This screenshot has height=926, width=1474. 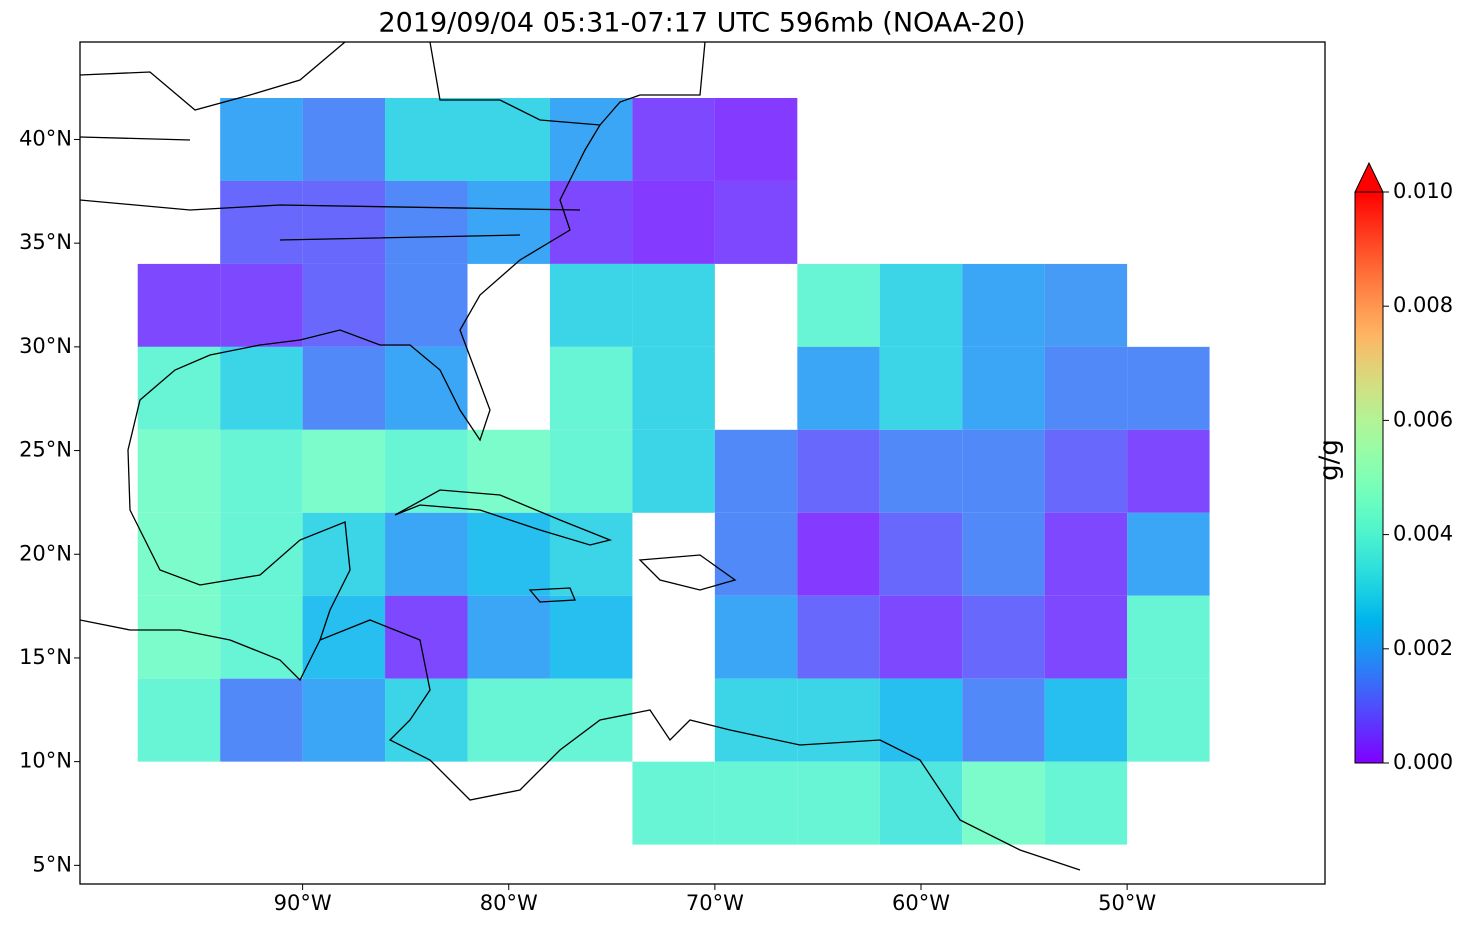 What do you see at coordinates (52, 864) in the screenshot?
I see `y-tick-label: 5°N` at bounding box center [52, 864].